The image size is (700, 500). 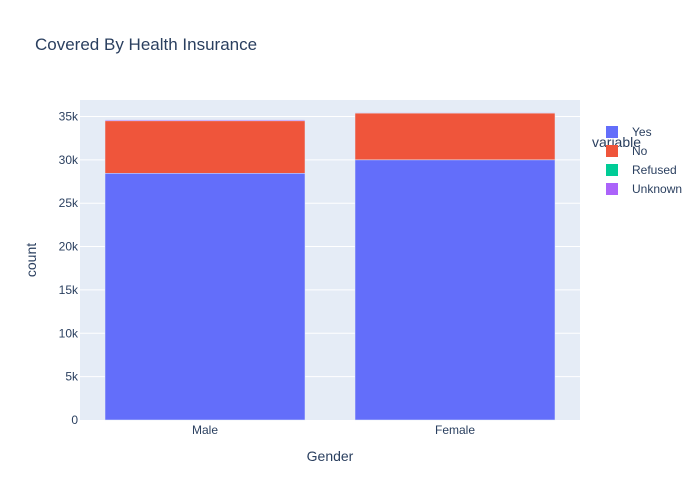 What do you see at coordinates (69, 247) in the screenshot?
I see `y-tick-label: 20k` at bounding box center [69, 247].